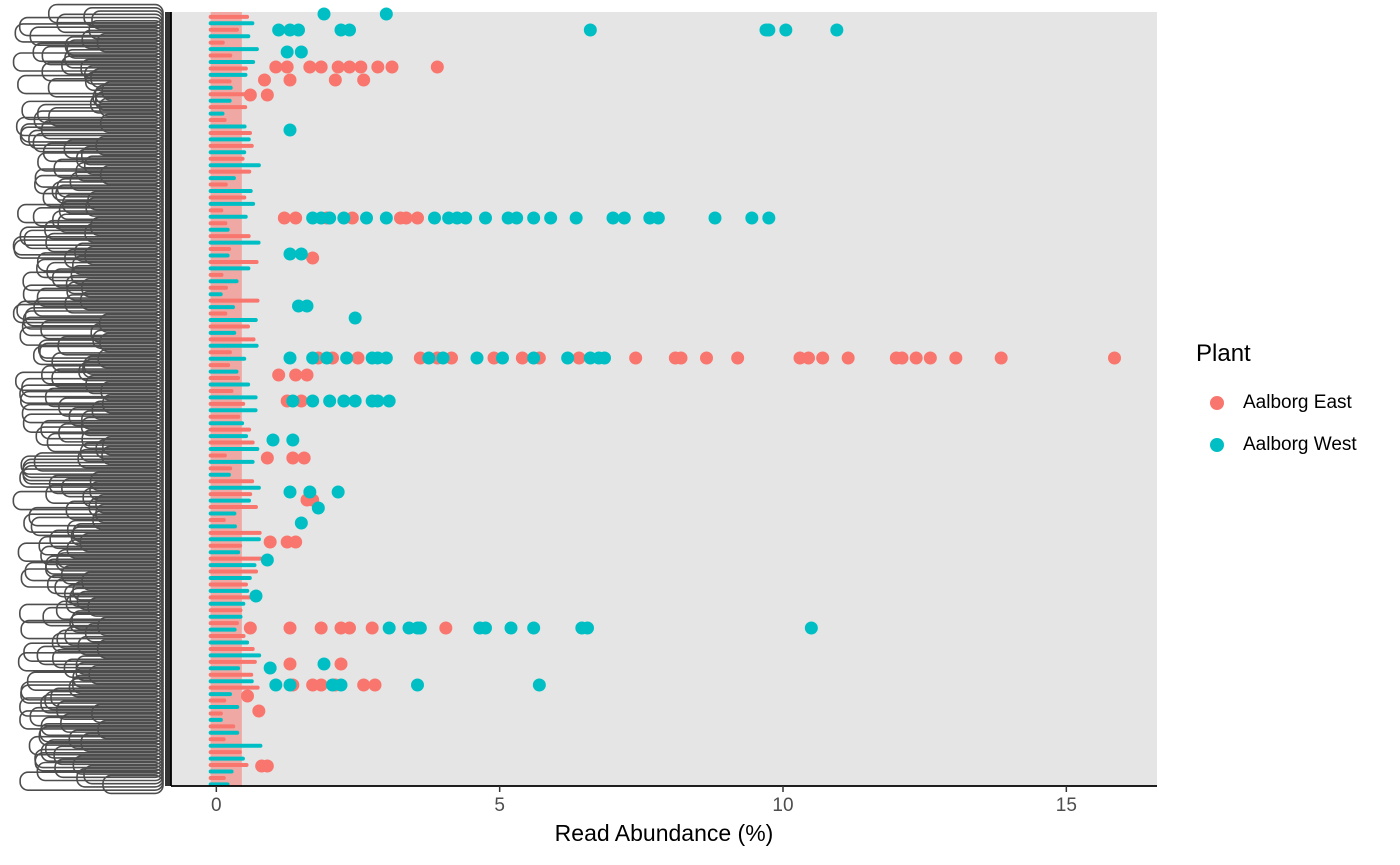 The height and width of the screenshot is (865, 1400). I want to click on legend-label-aalborg-east: Aalborg East, so click(1297, 402).